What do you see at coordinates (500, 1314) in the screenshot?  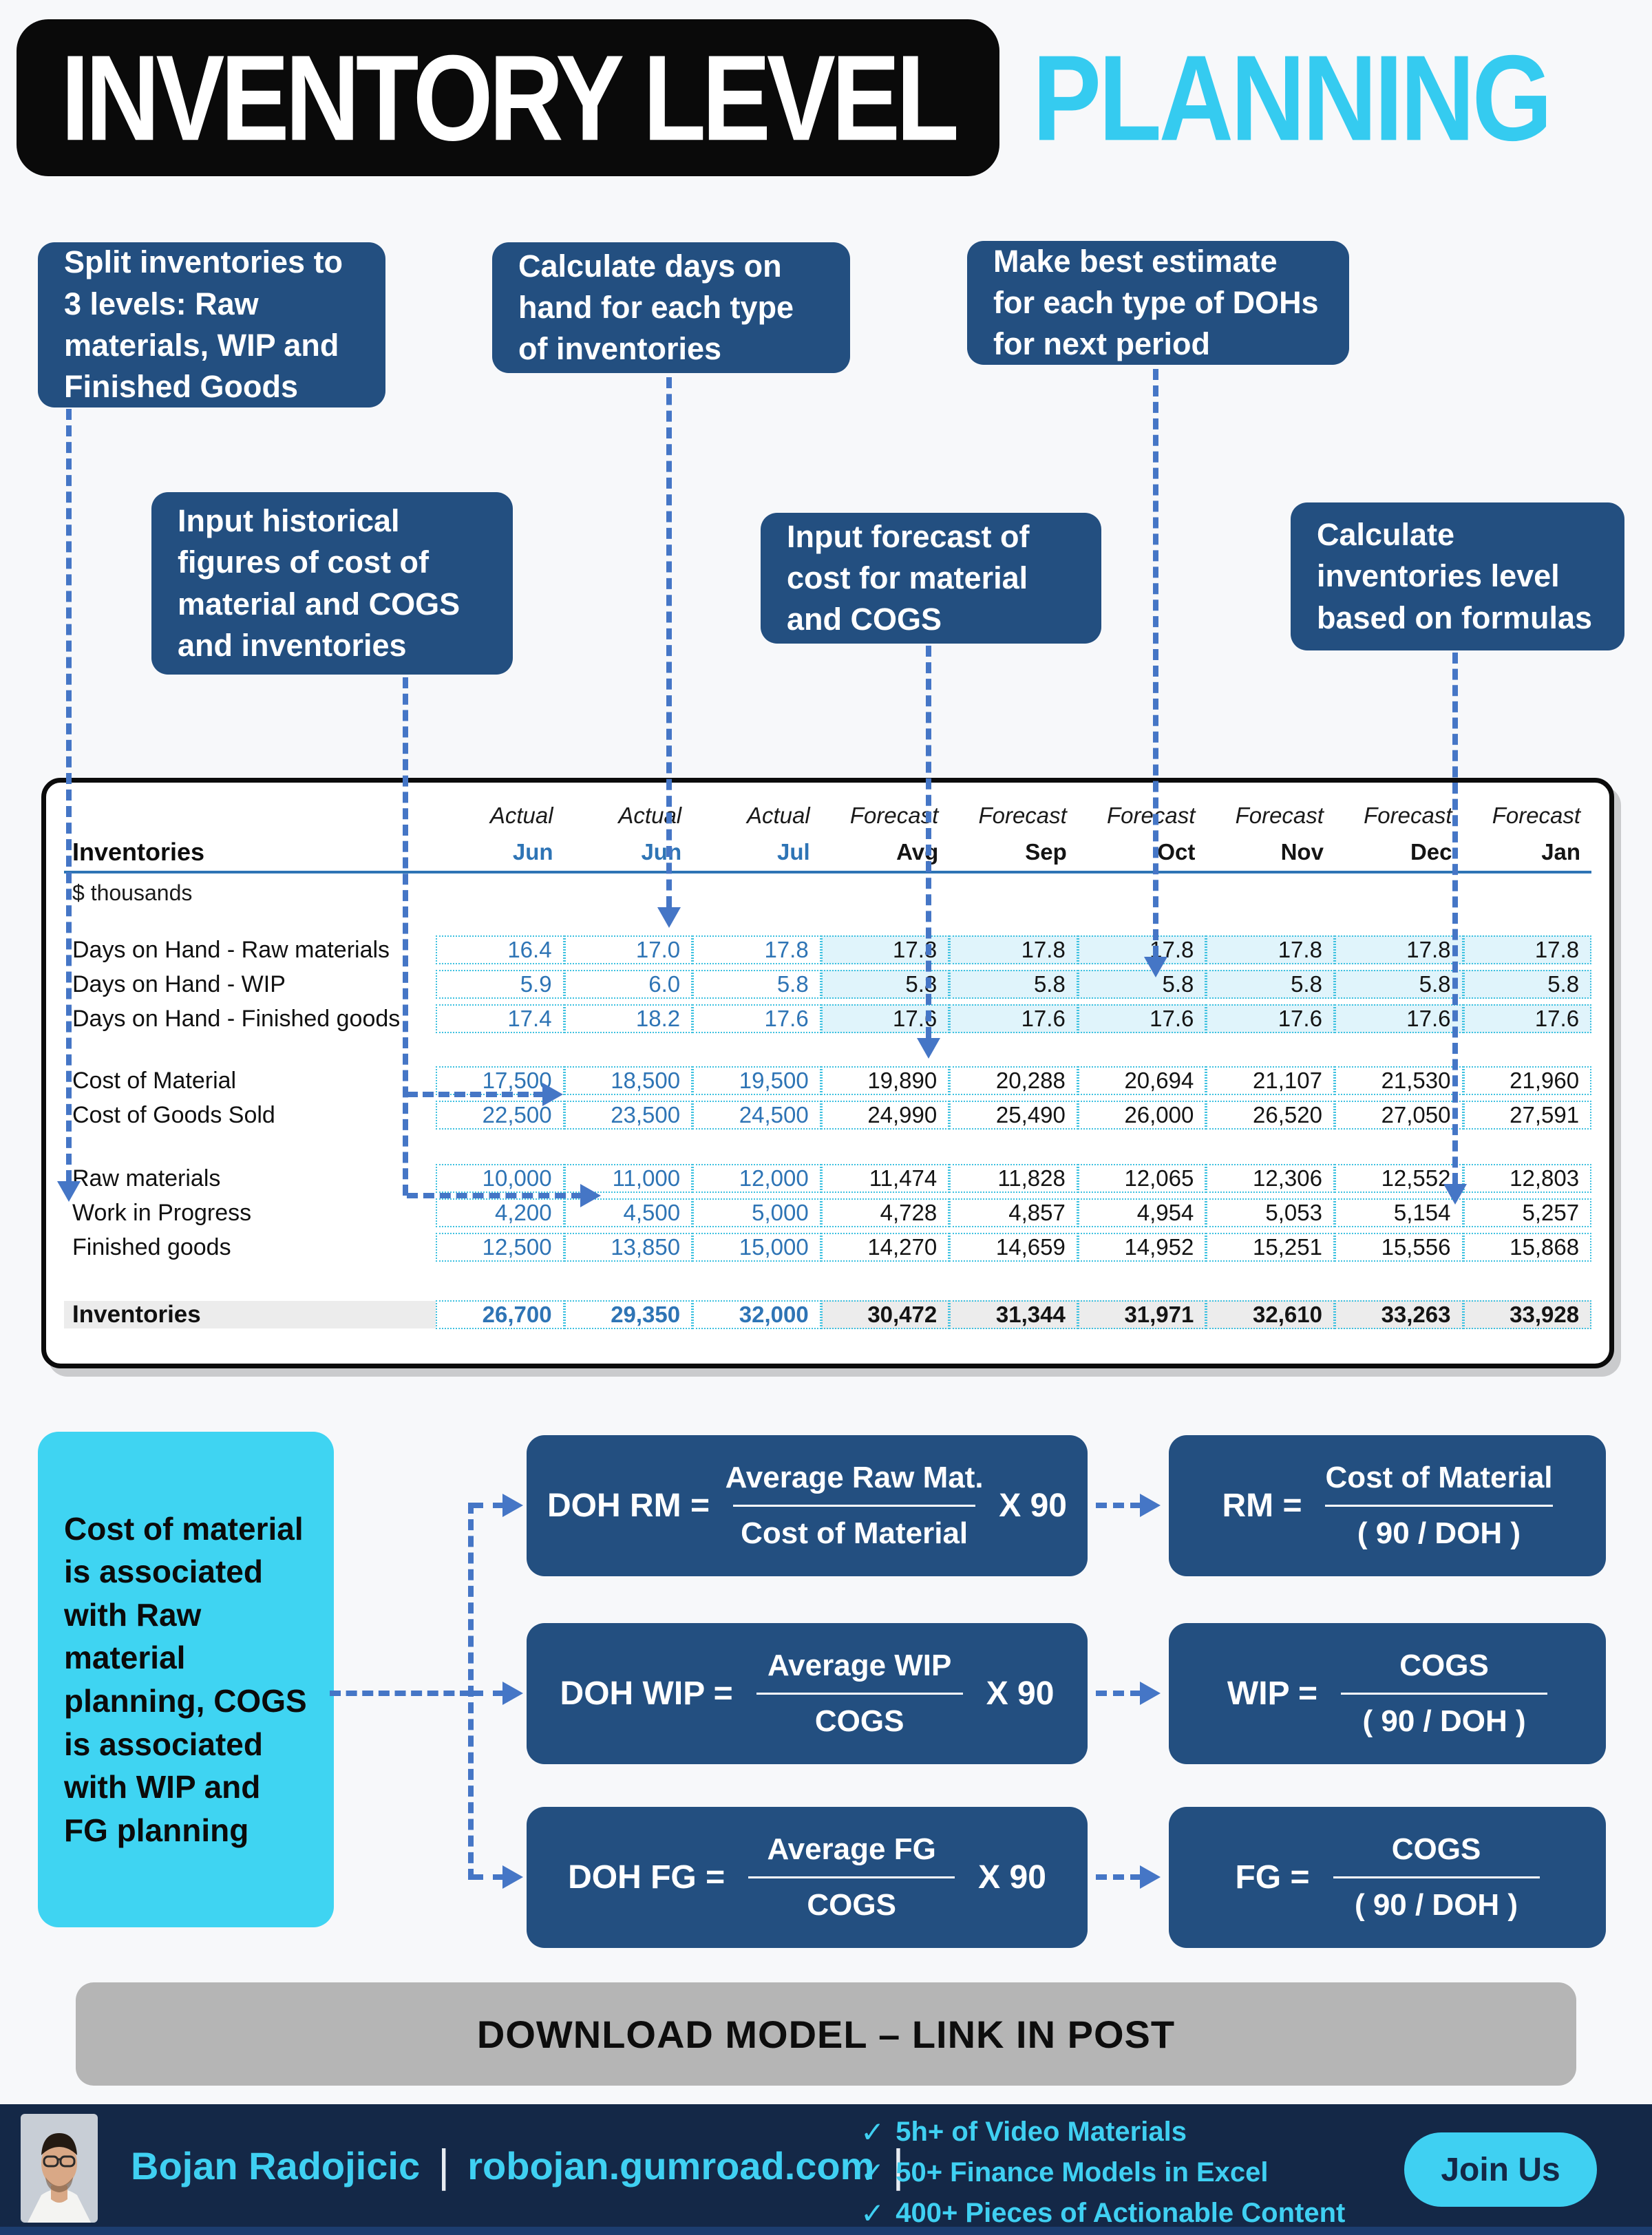 I see `table-cell: 26,700` at bounding box center [500, 1314].